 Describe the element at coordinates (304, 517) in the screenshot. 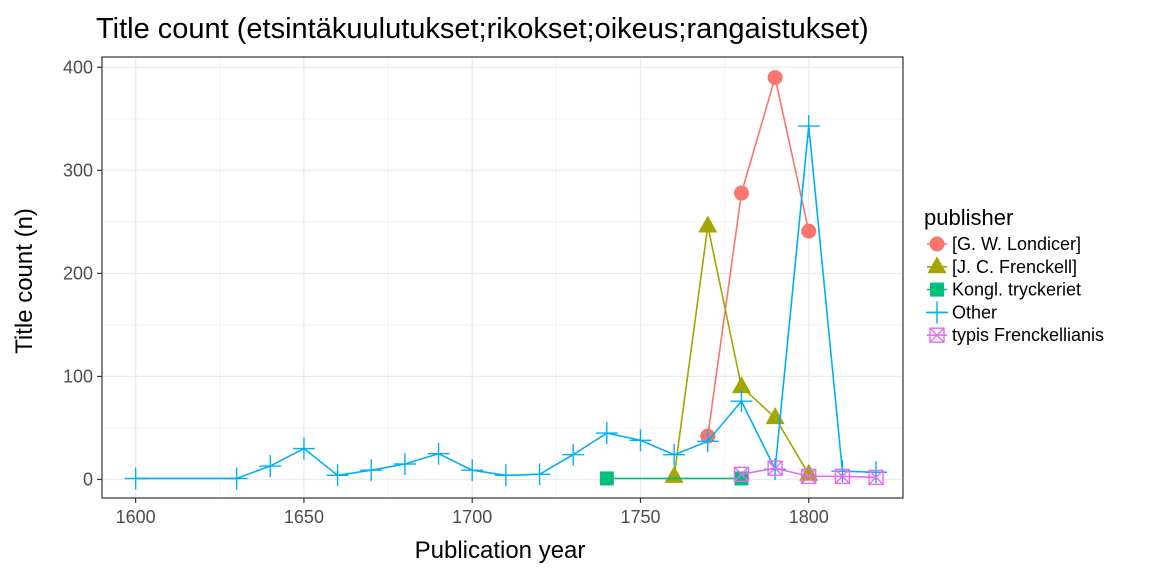

I see `x-tick-label: 1650` at that location.